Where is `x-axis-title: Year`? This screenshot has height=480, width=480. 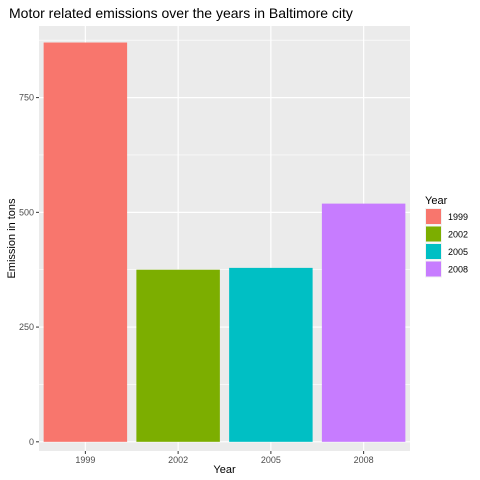 x-axis-title: Year is located at coordinates (224, 470).